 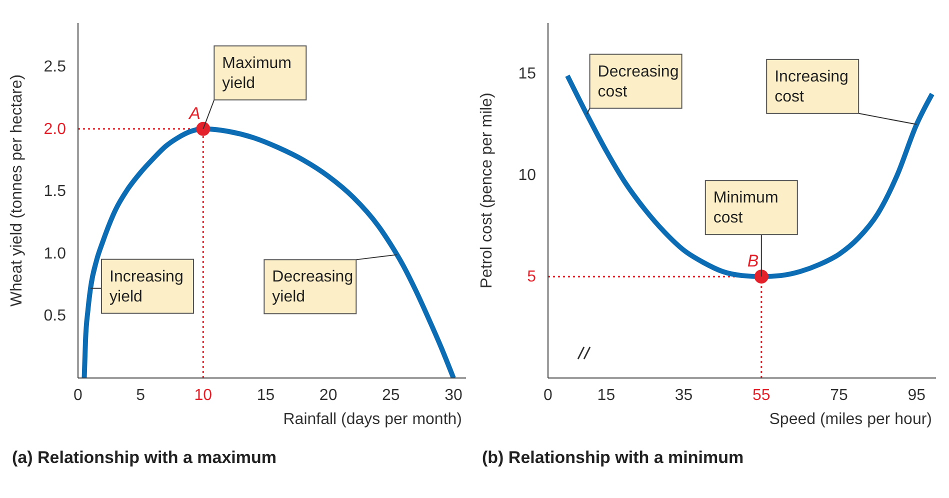 I want to click on y-tick-label: 10, so click(x=527, y=175).